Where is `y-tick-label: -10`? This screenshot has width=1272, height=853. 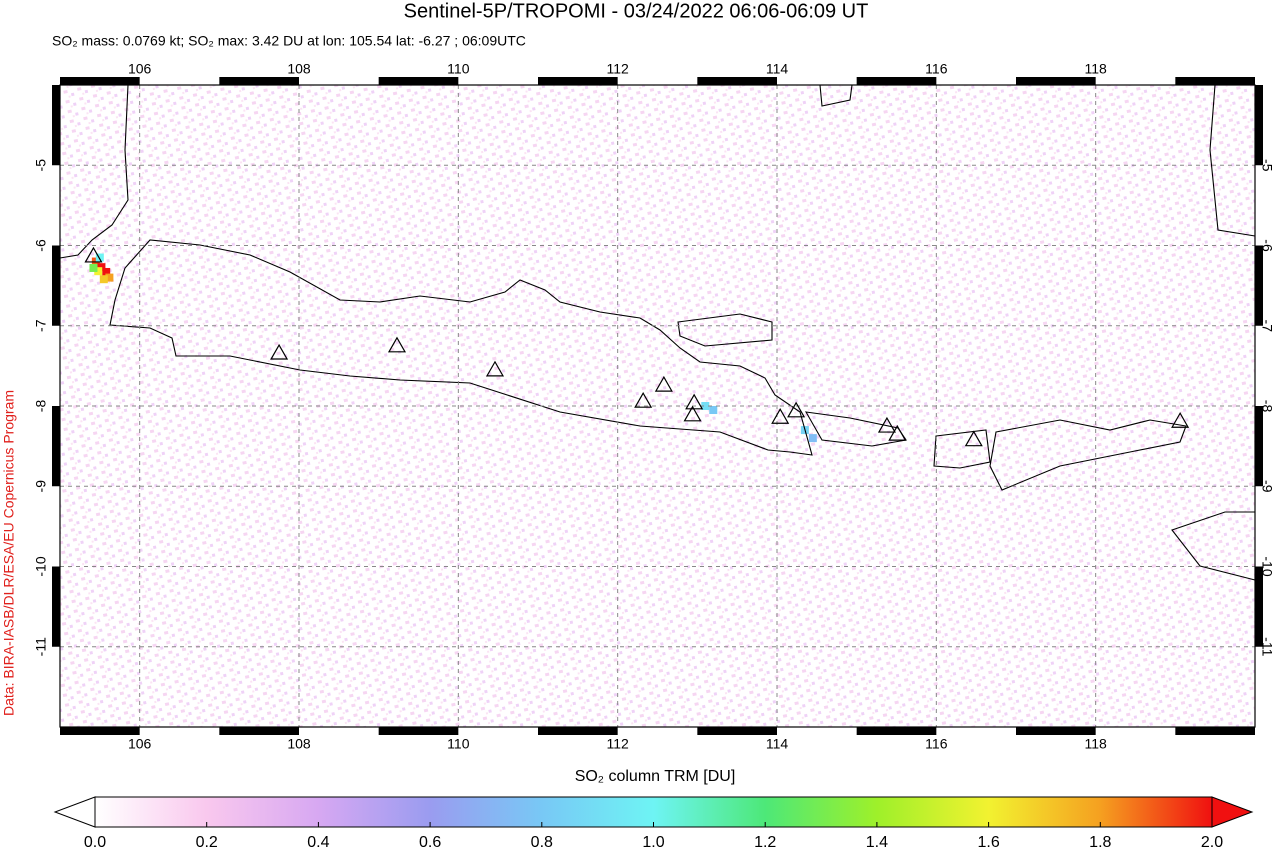
y-tick-label: -10 is located at coordinates (41, 566).